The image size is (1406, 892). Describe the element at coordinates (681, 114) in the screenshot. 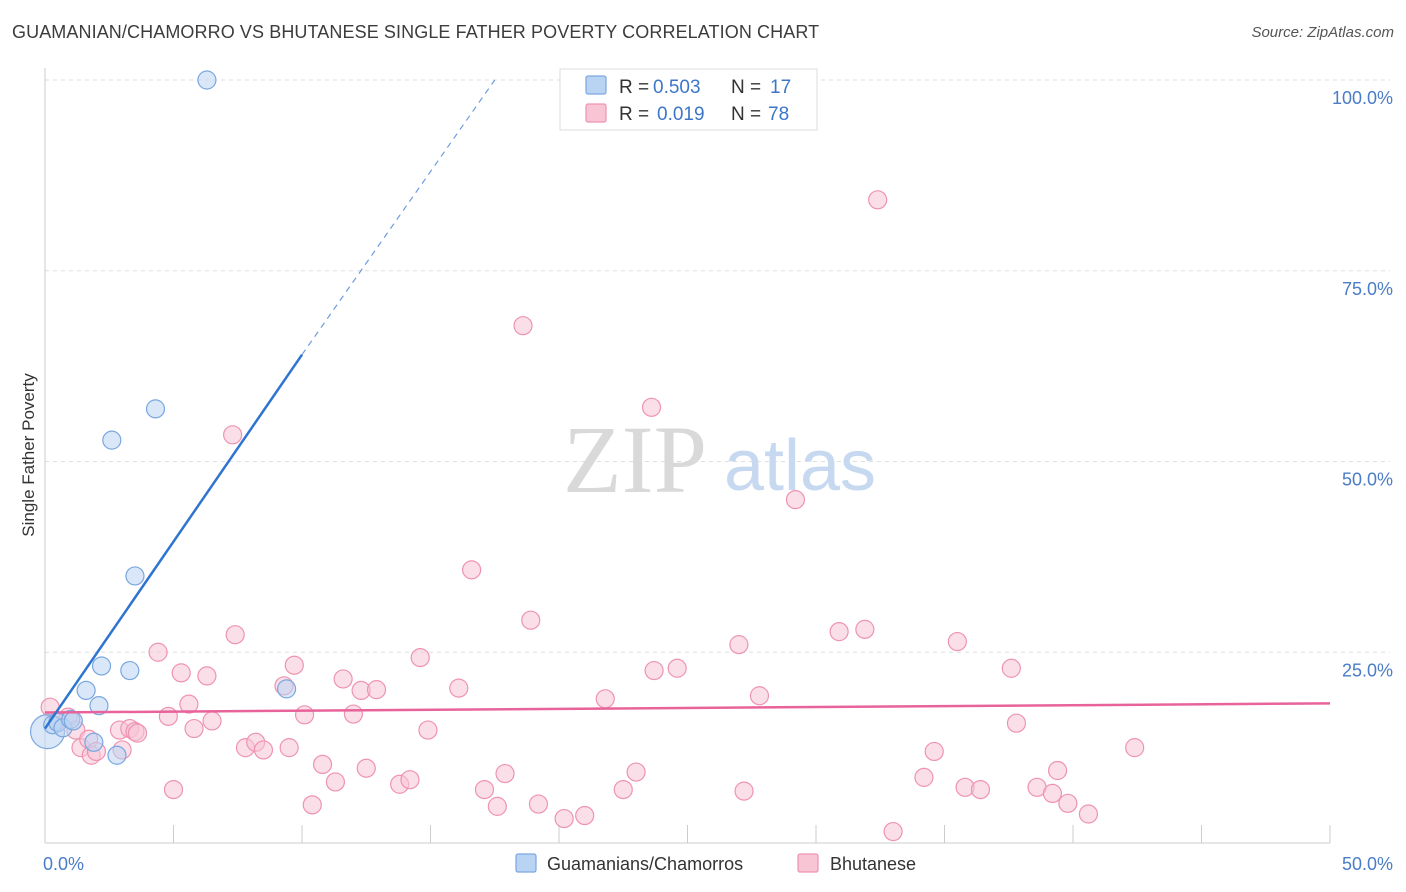

I see `legend-r-value: 0.019` at that location.